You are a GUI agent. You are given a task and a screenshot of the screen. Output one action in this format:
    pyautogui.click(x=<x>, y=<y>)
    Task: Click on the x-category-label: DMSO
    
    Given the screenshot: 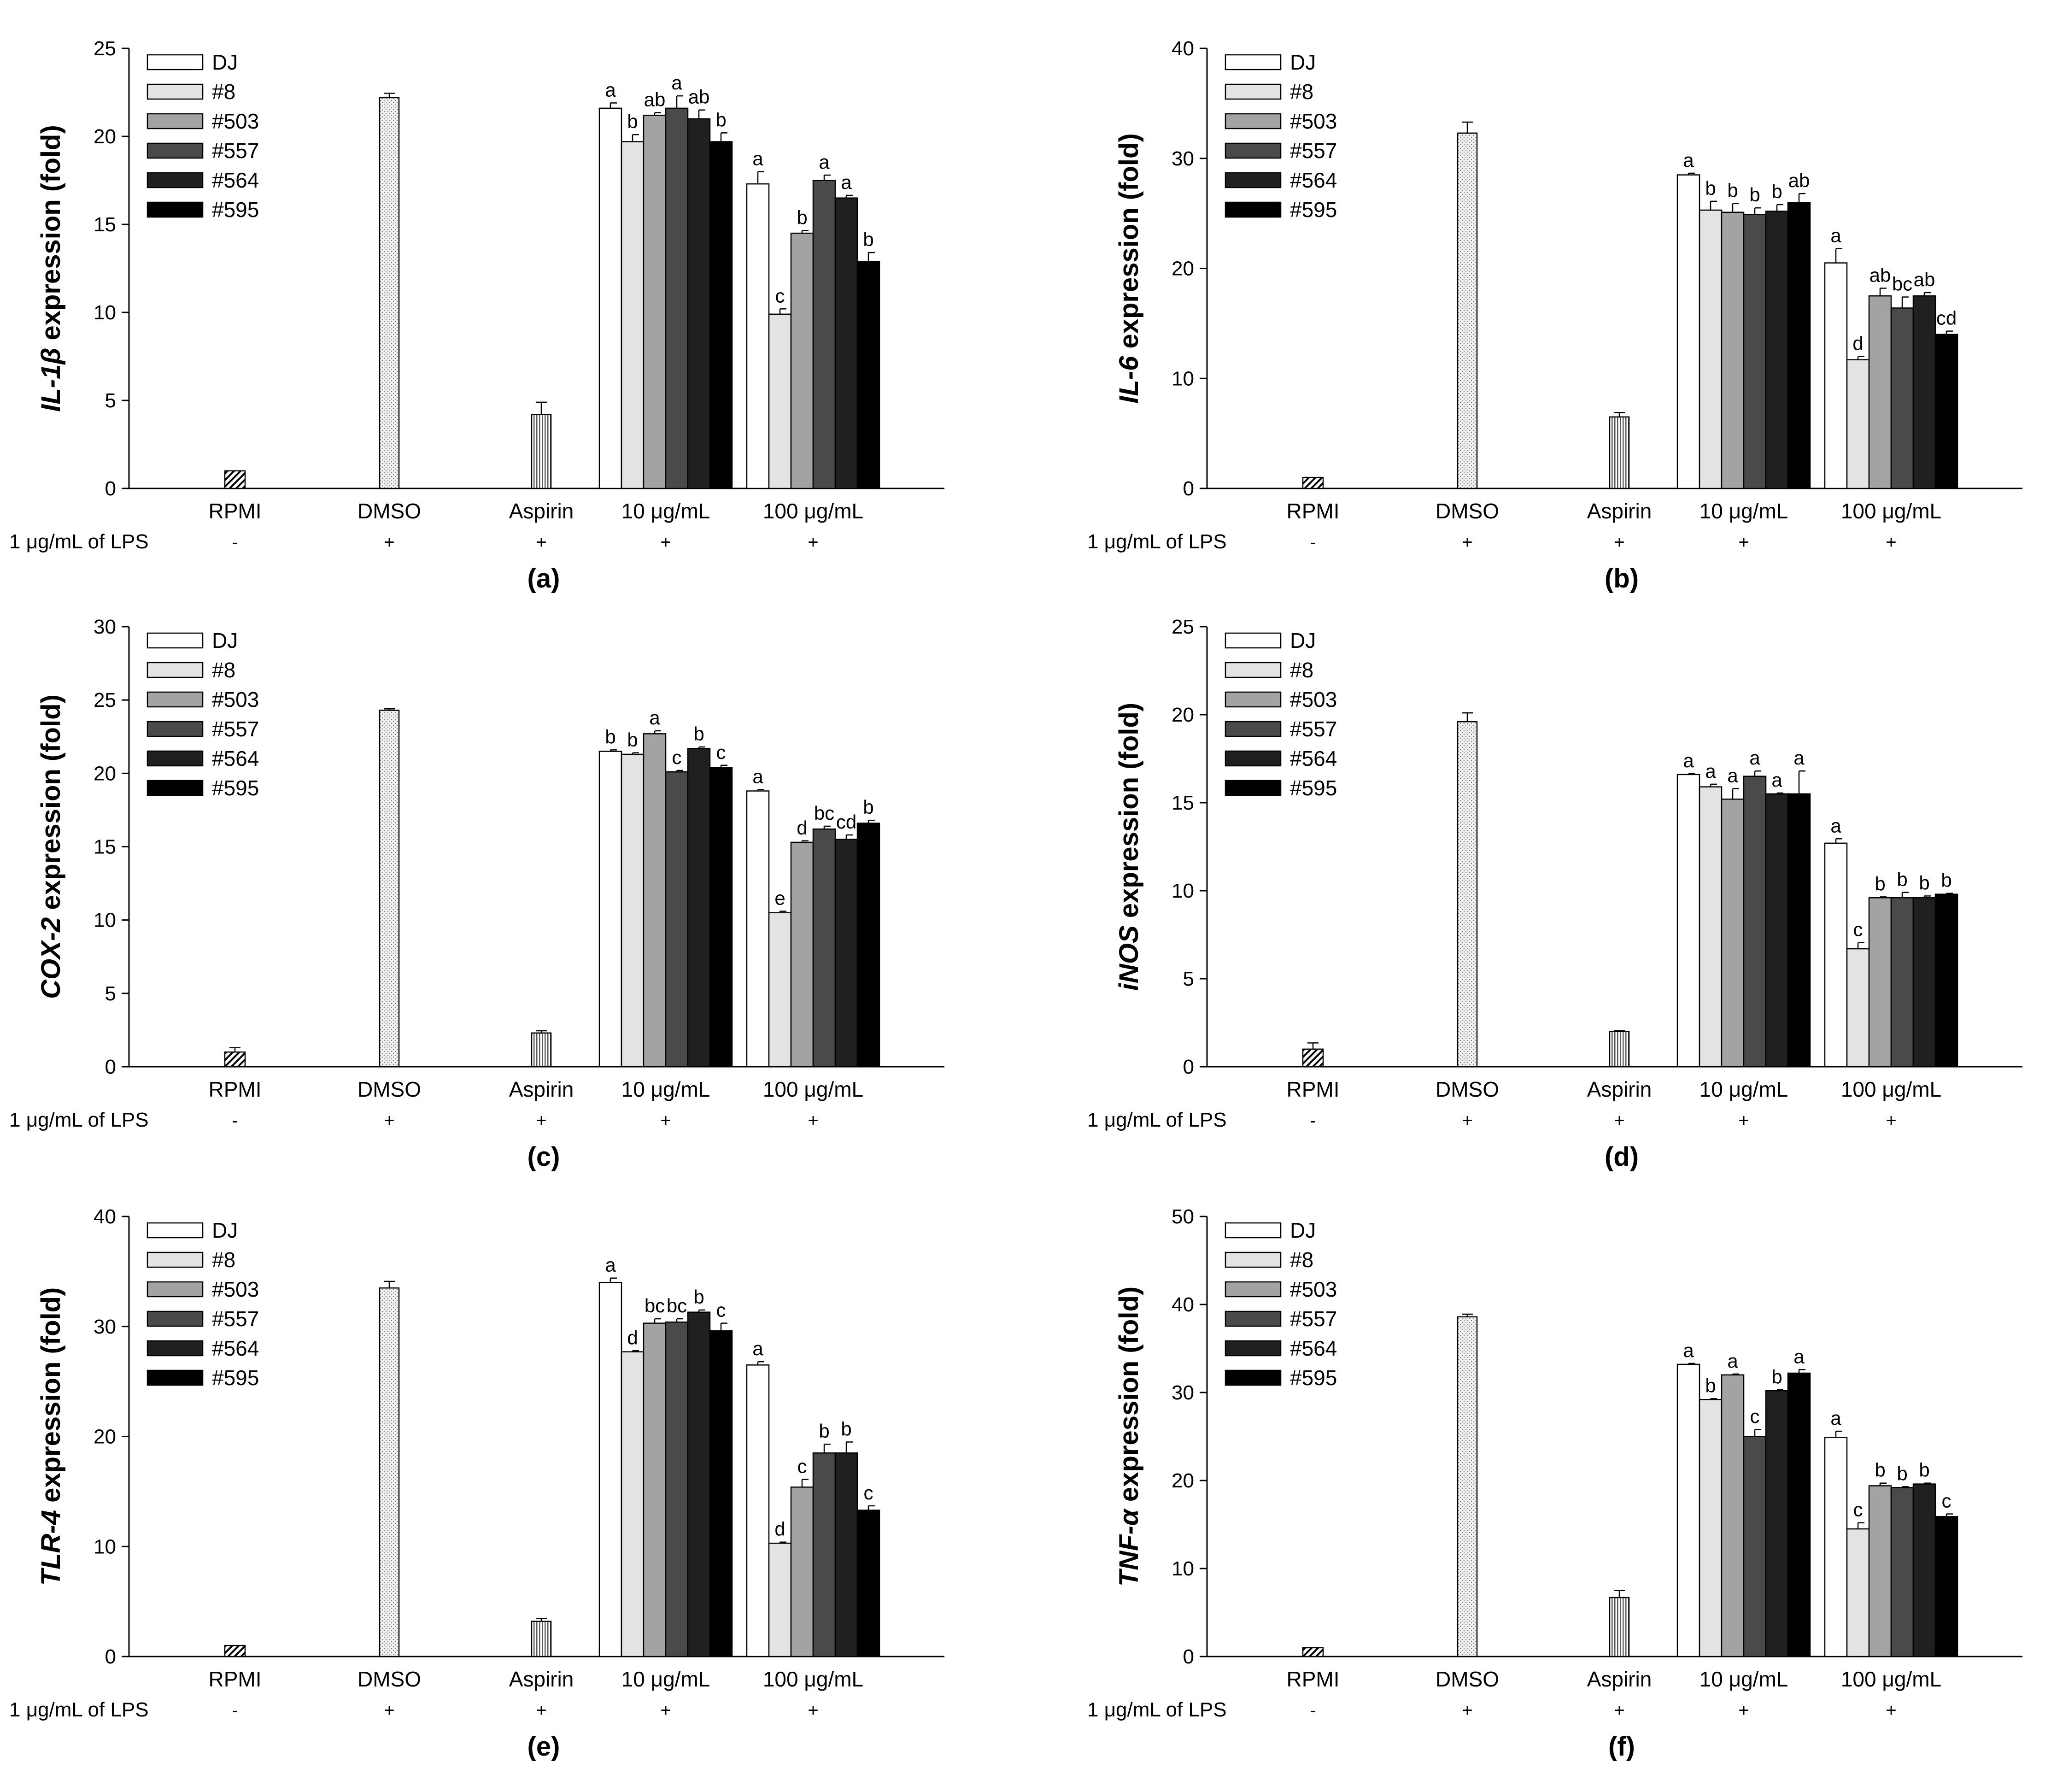 What is the action you would take?
    pyautogui.click(x=1467, y=511)
    